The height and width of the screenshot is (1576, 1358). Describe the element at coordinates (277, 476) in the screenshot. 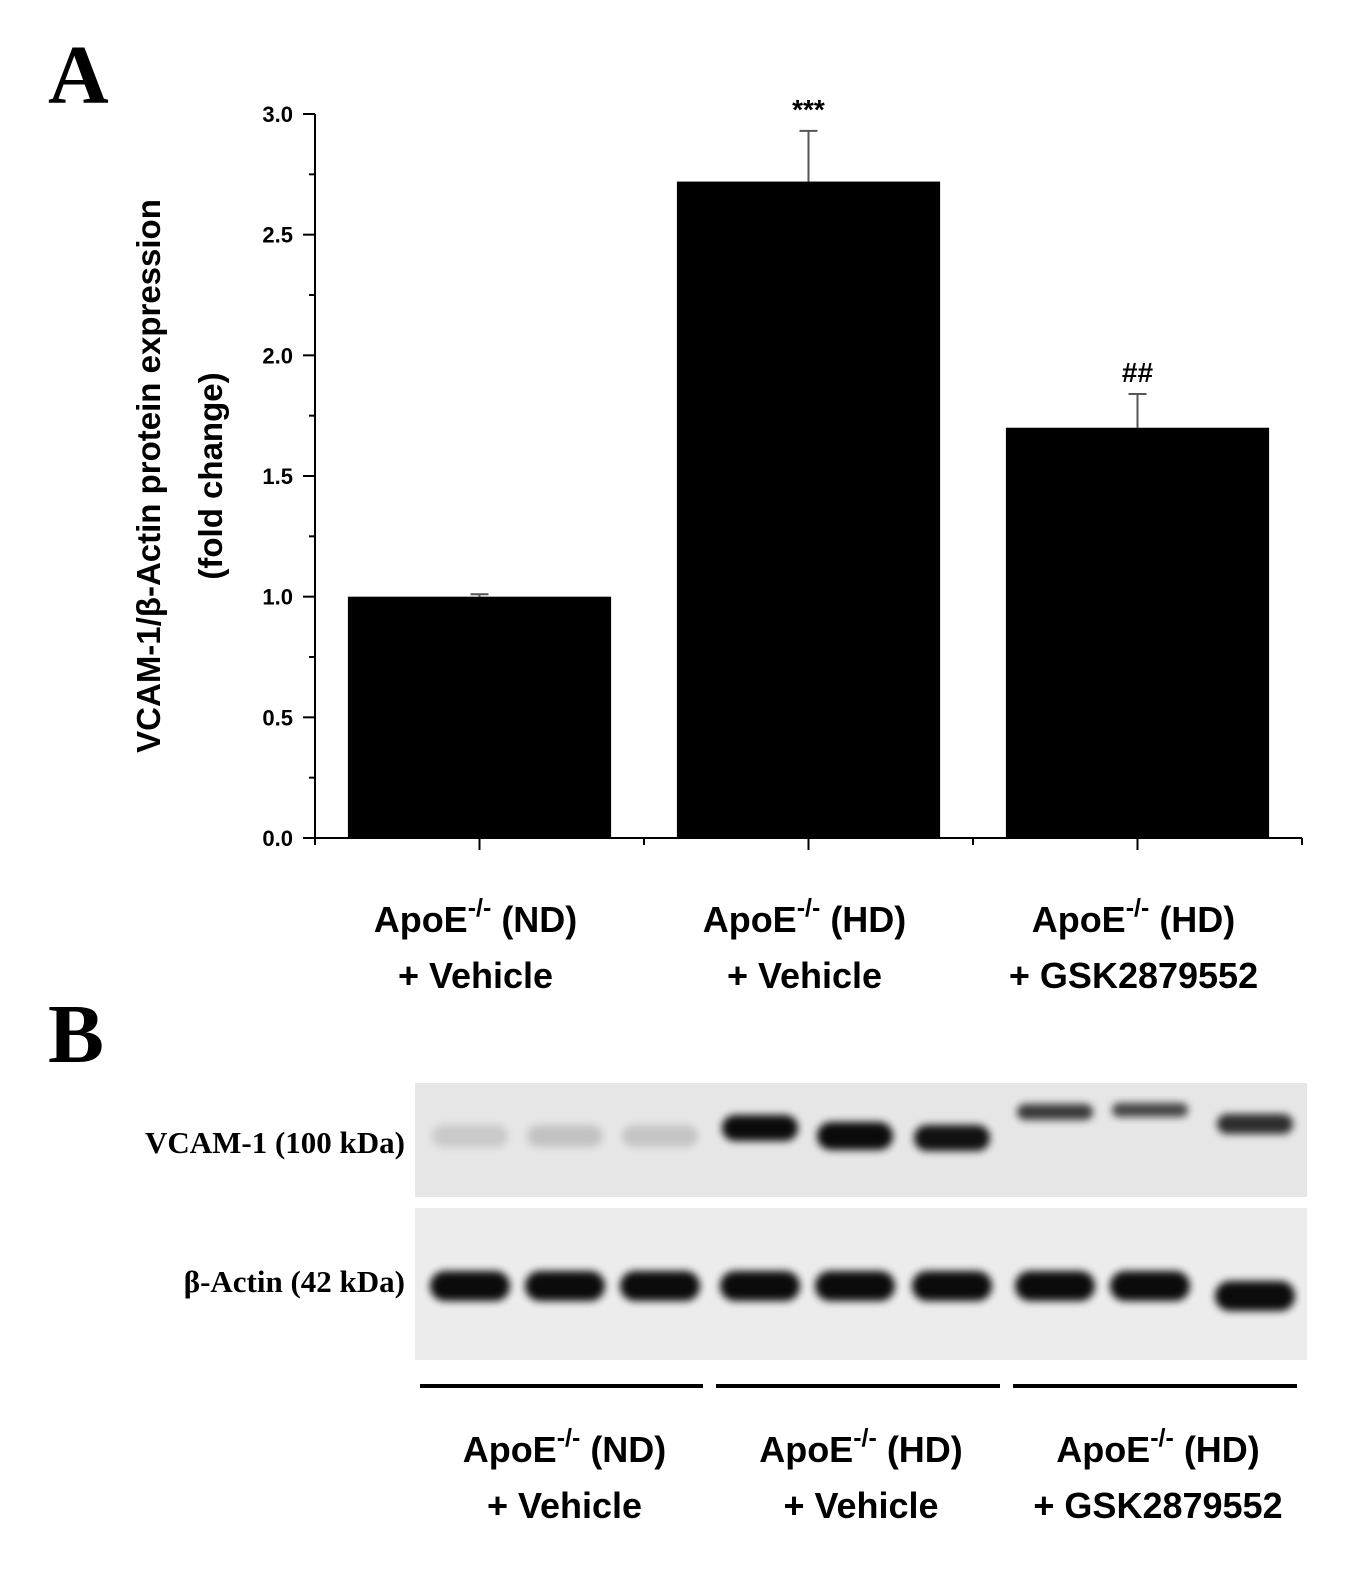

I see `y-tick-label: 1.5` at that location.